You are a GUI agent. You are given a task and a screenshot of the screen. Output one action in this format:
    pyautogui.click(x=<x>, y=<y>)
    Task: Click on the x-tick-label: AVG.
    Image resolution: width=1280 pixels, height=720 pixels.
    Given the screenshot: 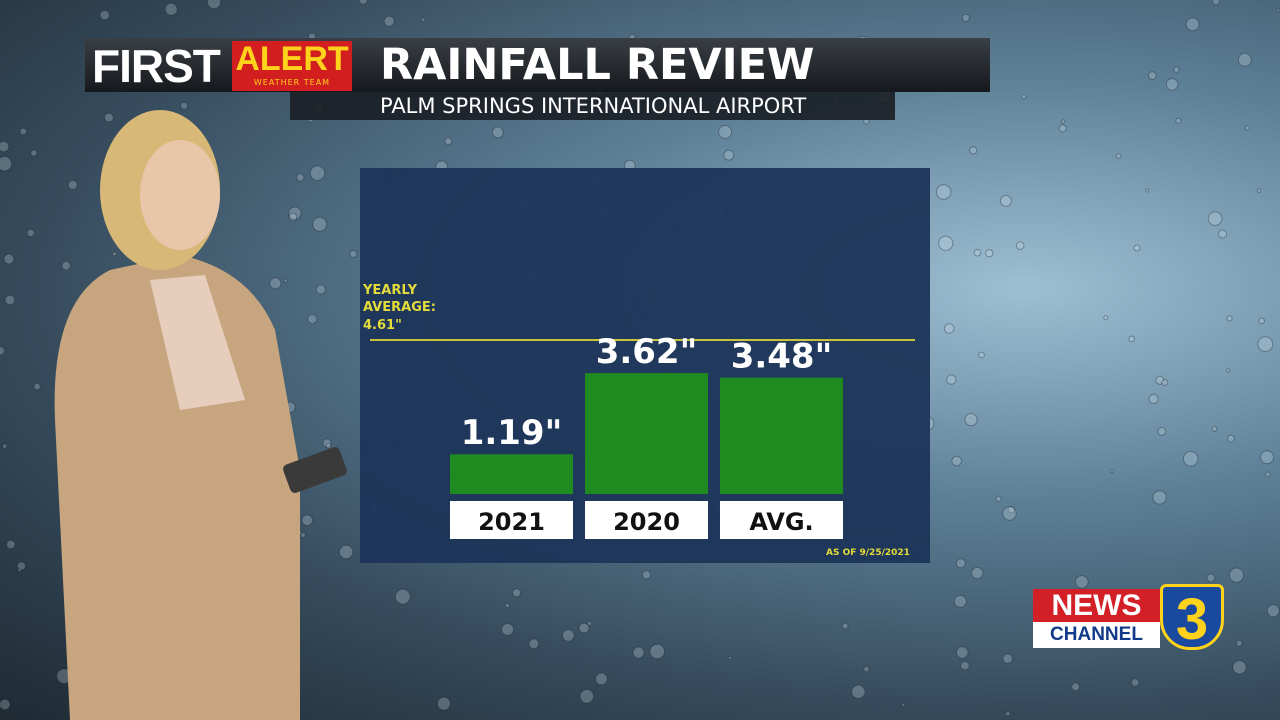 What is the action you would take?
    pyautogui.click(x=781, y=522)
    